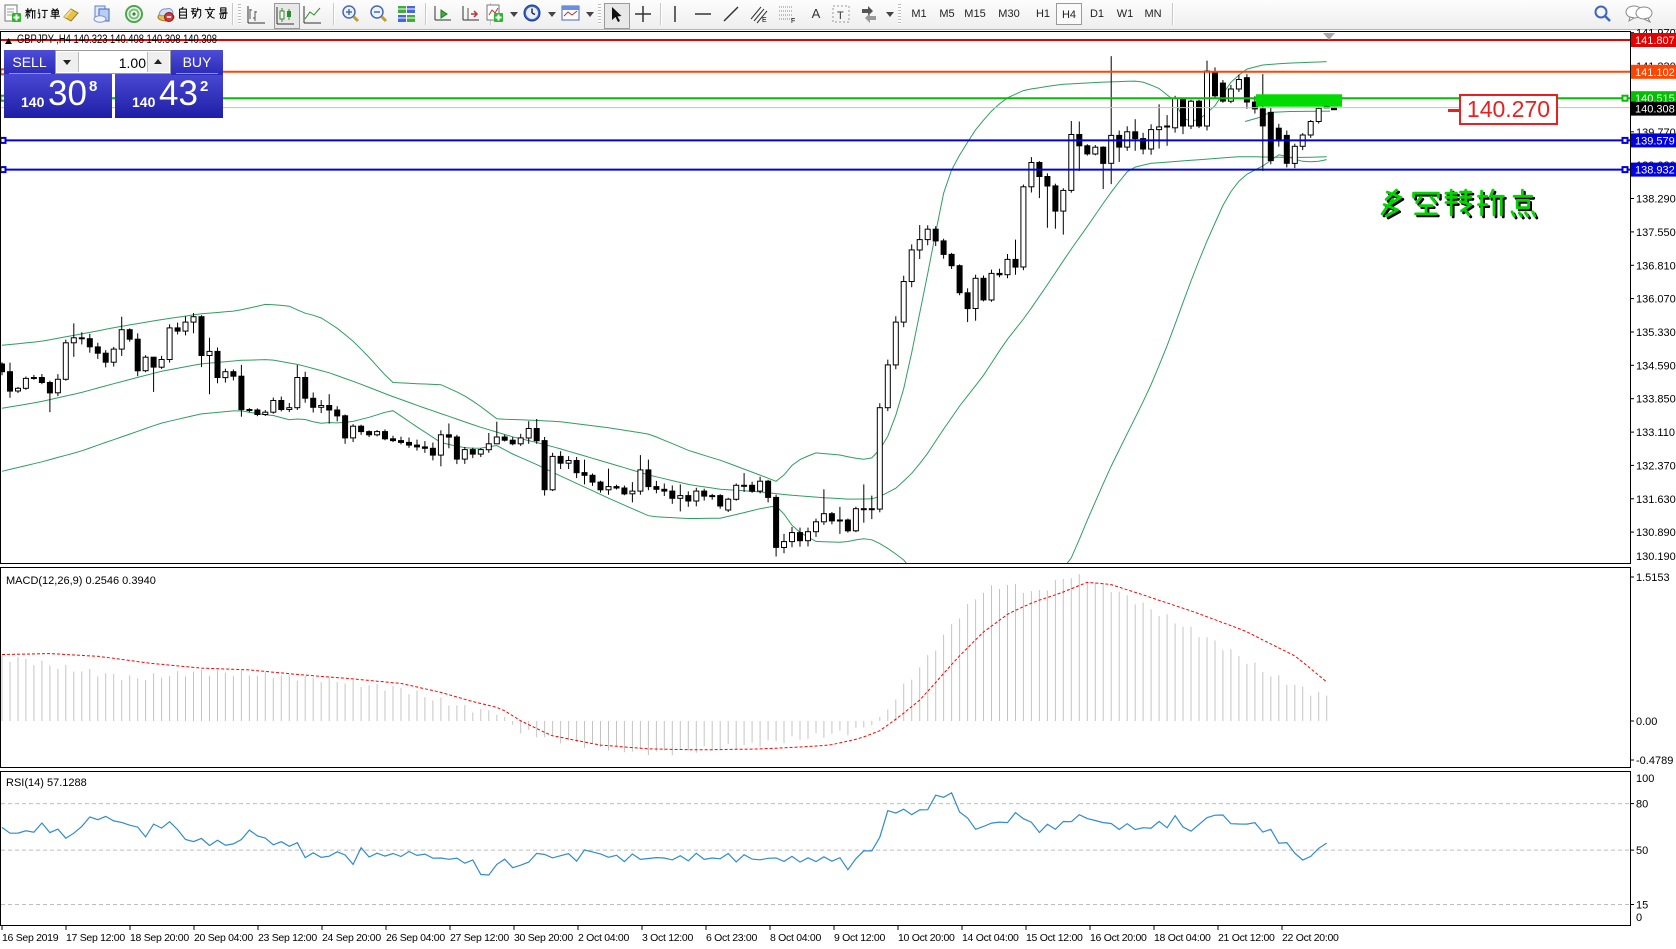 The image size is (1676, 949). Describe the element at coordinates (1655, 110) in the screenshot. I see `svg-text: 140.308` at that location.